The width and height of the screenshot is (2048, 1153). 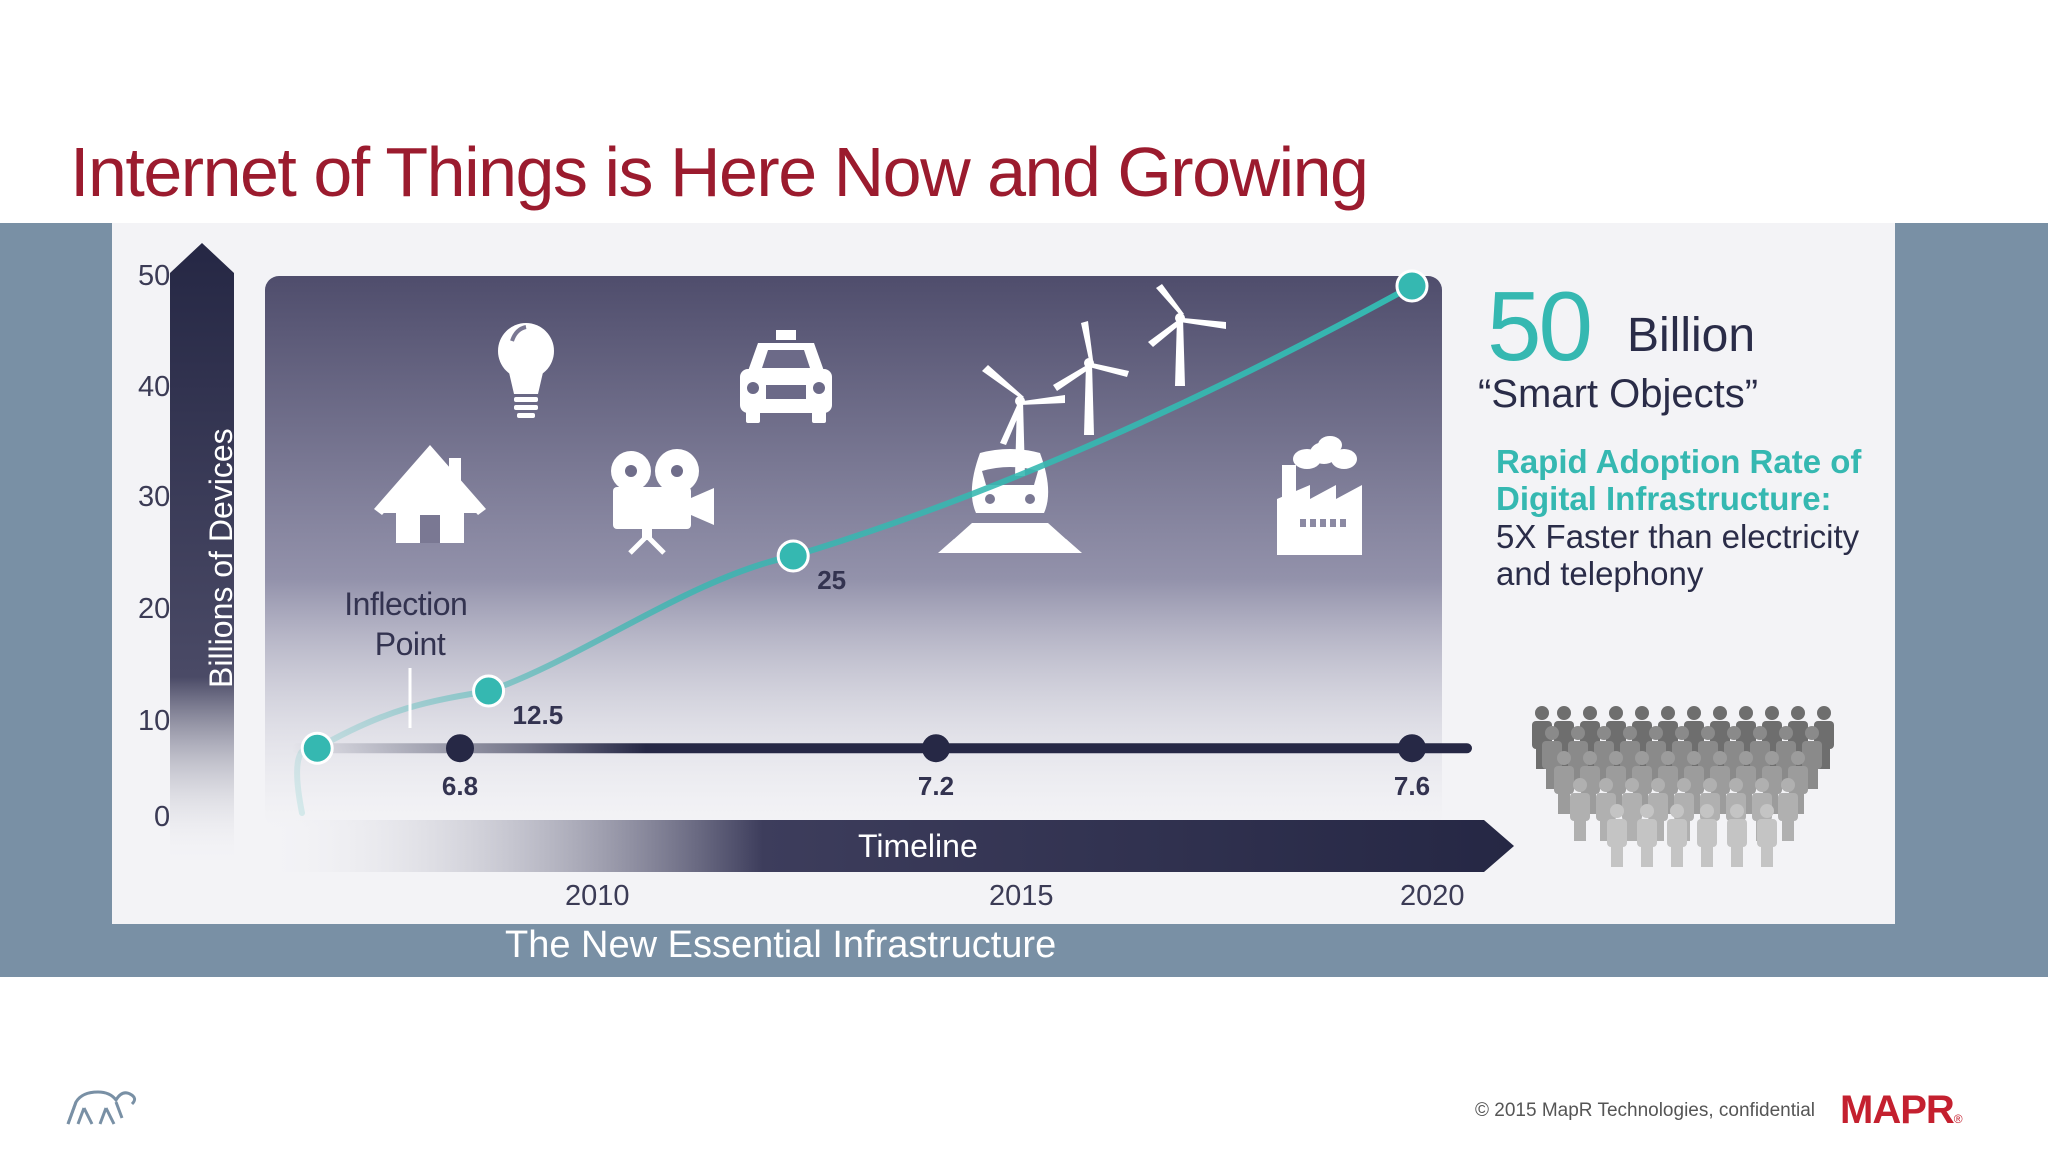 What do you see at coordinates (430, 494) in the screenshot?
I see `house-icon` at bounding box center [430, 494].